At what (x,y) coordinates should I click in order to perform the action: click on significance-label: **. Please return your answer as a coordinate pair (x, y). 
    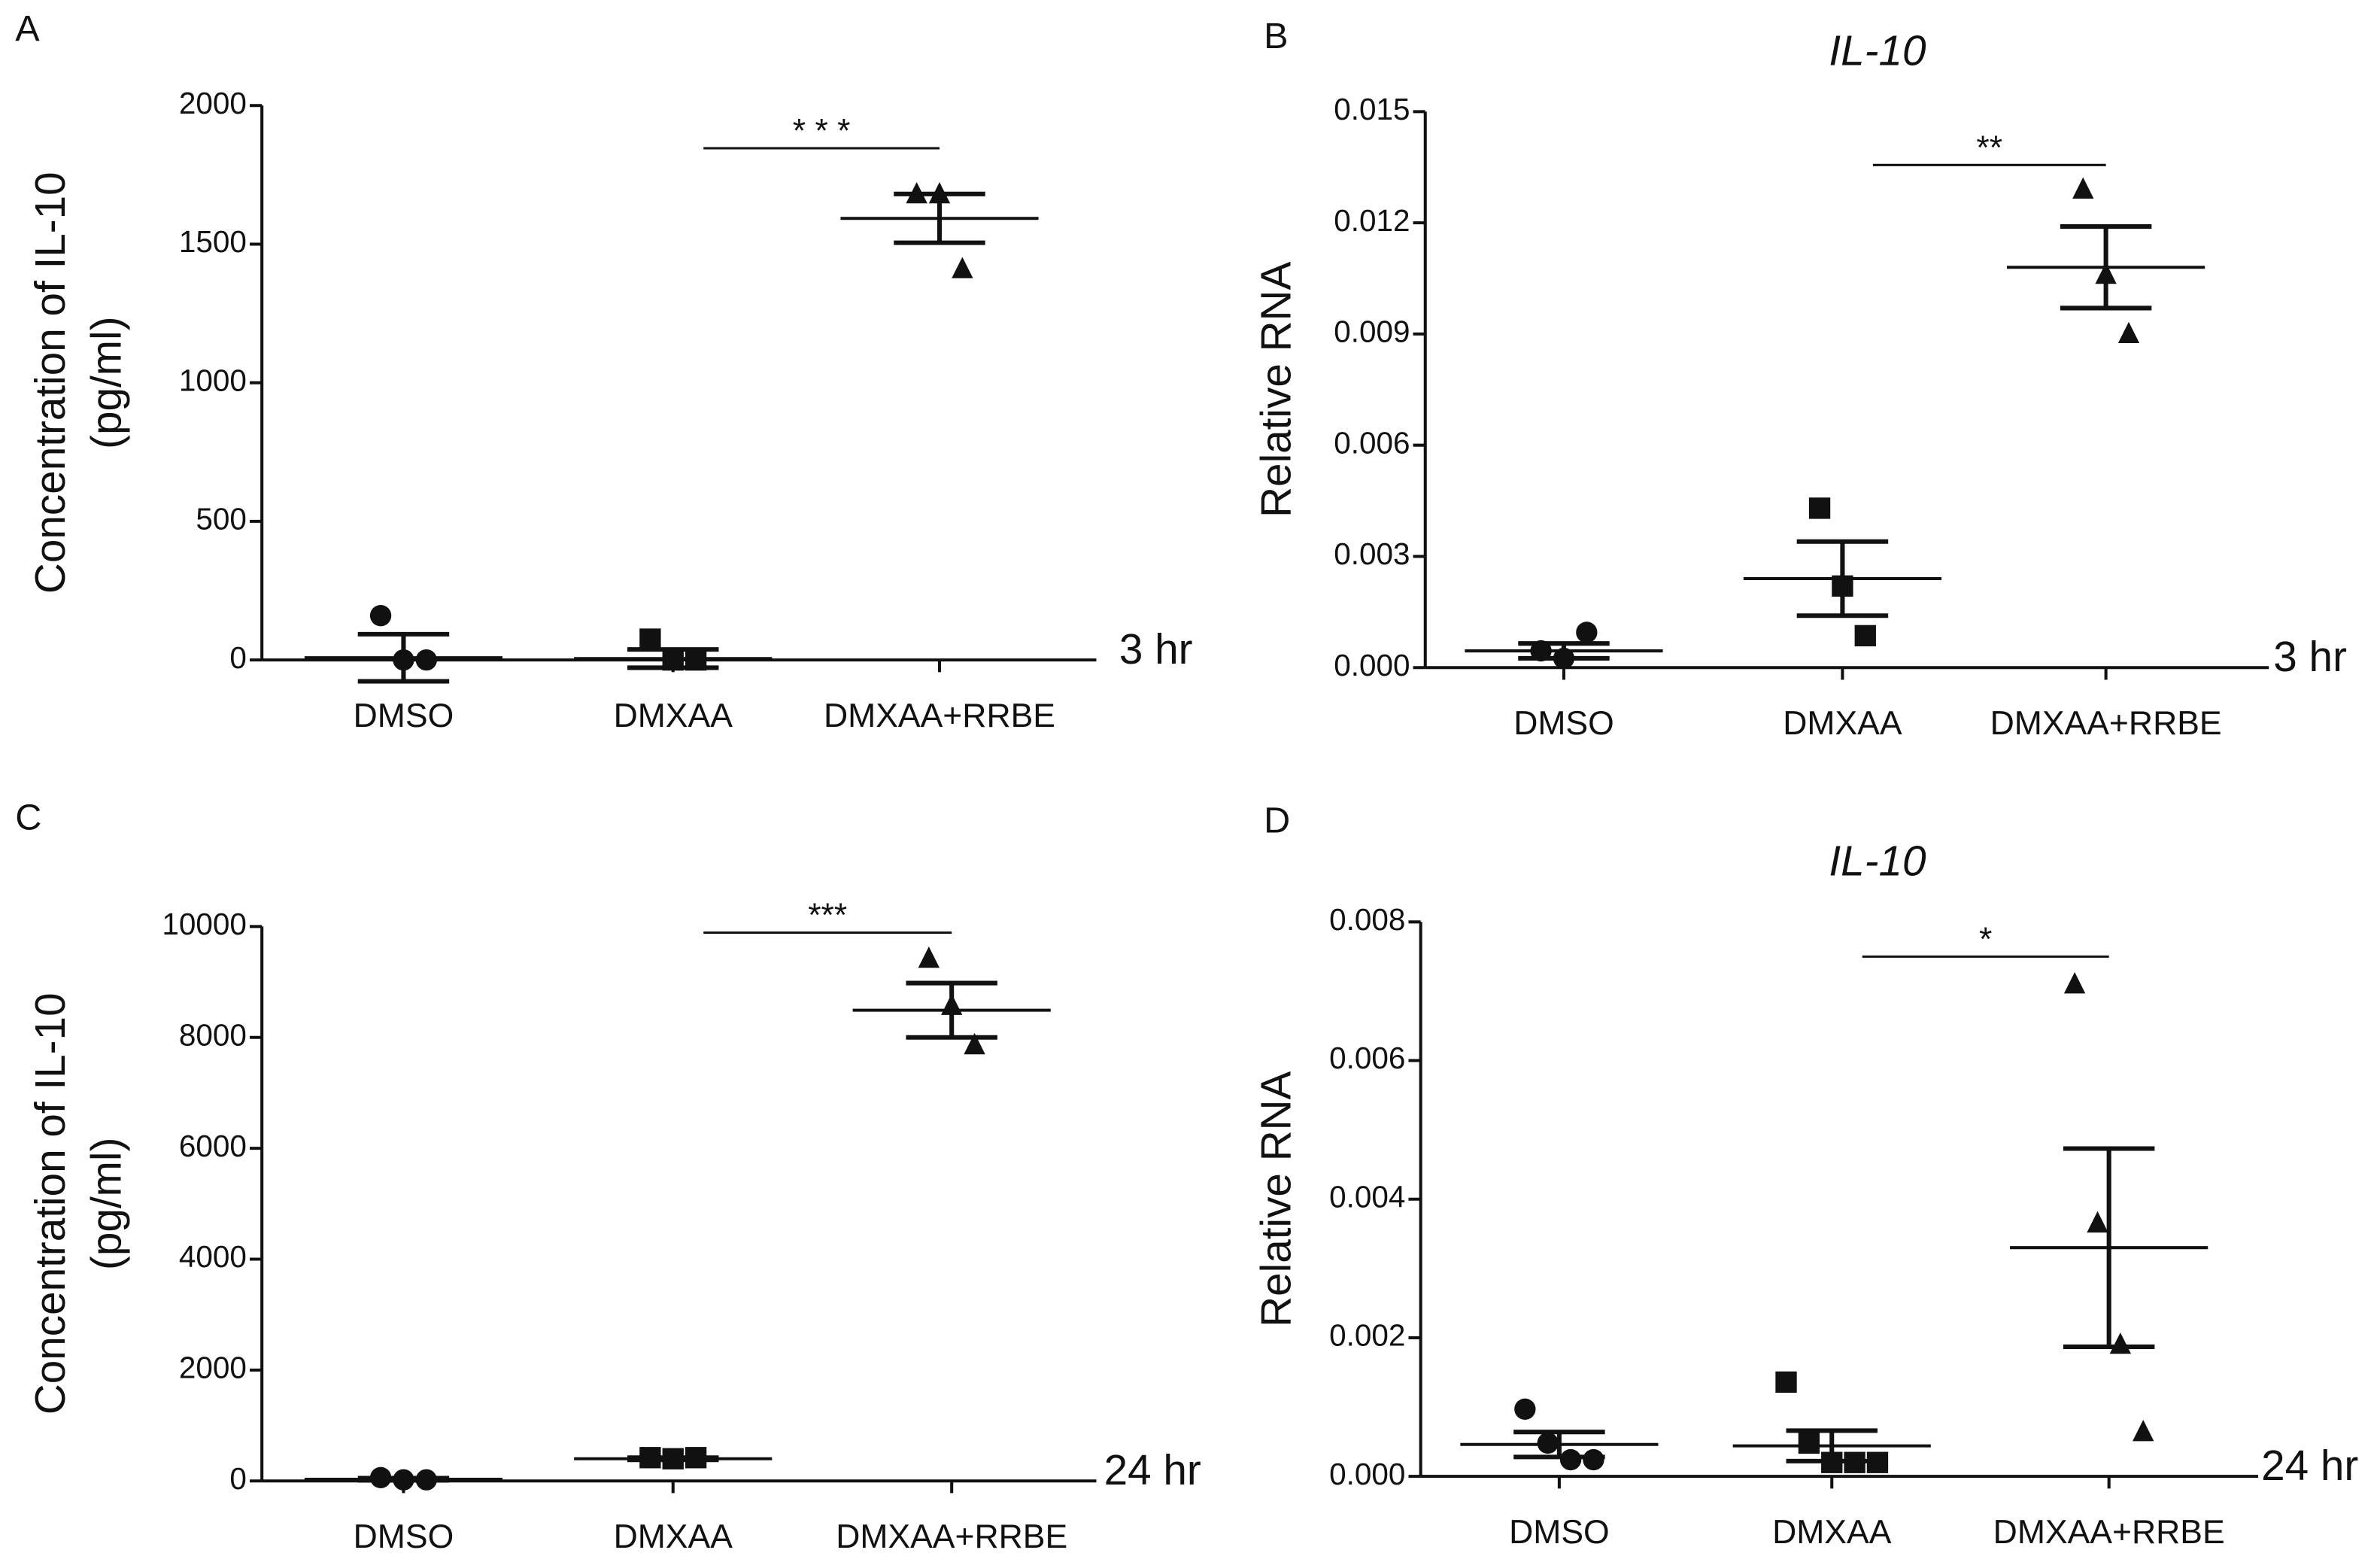
    Looking at the image, I should click on (1989, 147).